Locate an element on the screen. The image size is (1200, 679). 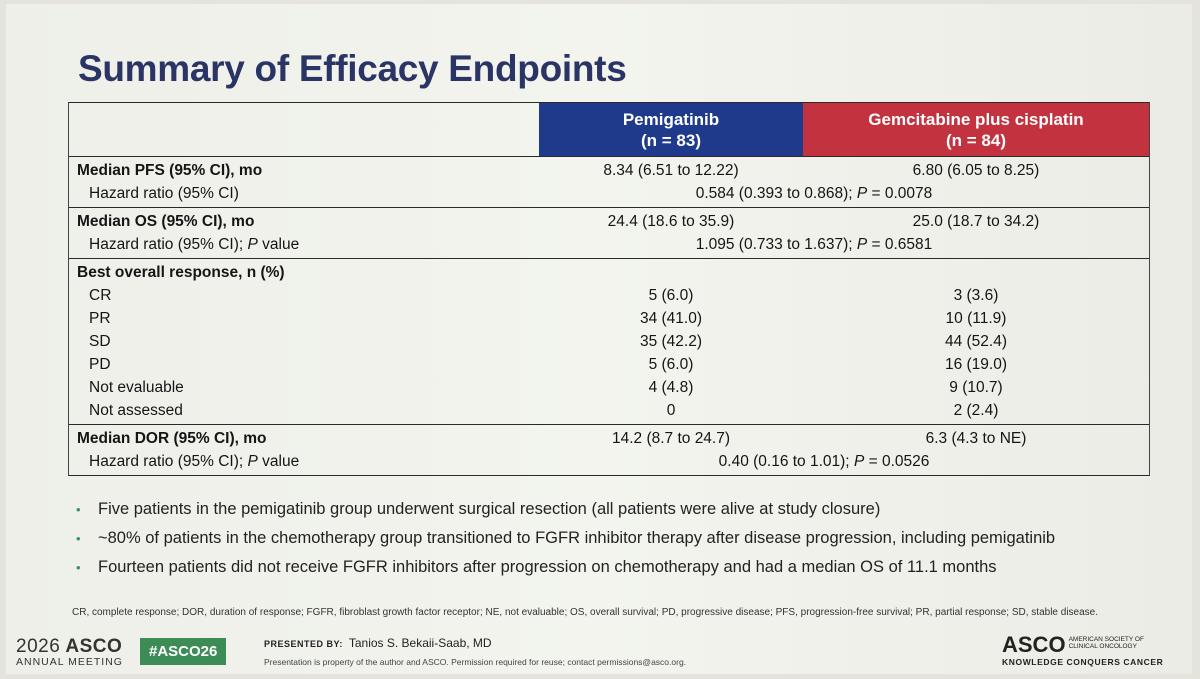
row-label: PR is located at coordinates (100, 318).